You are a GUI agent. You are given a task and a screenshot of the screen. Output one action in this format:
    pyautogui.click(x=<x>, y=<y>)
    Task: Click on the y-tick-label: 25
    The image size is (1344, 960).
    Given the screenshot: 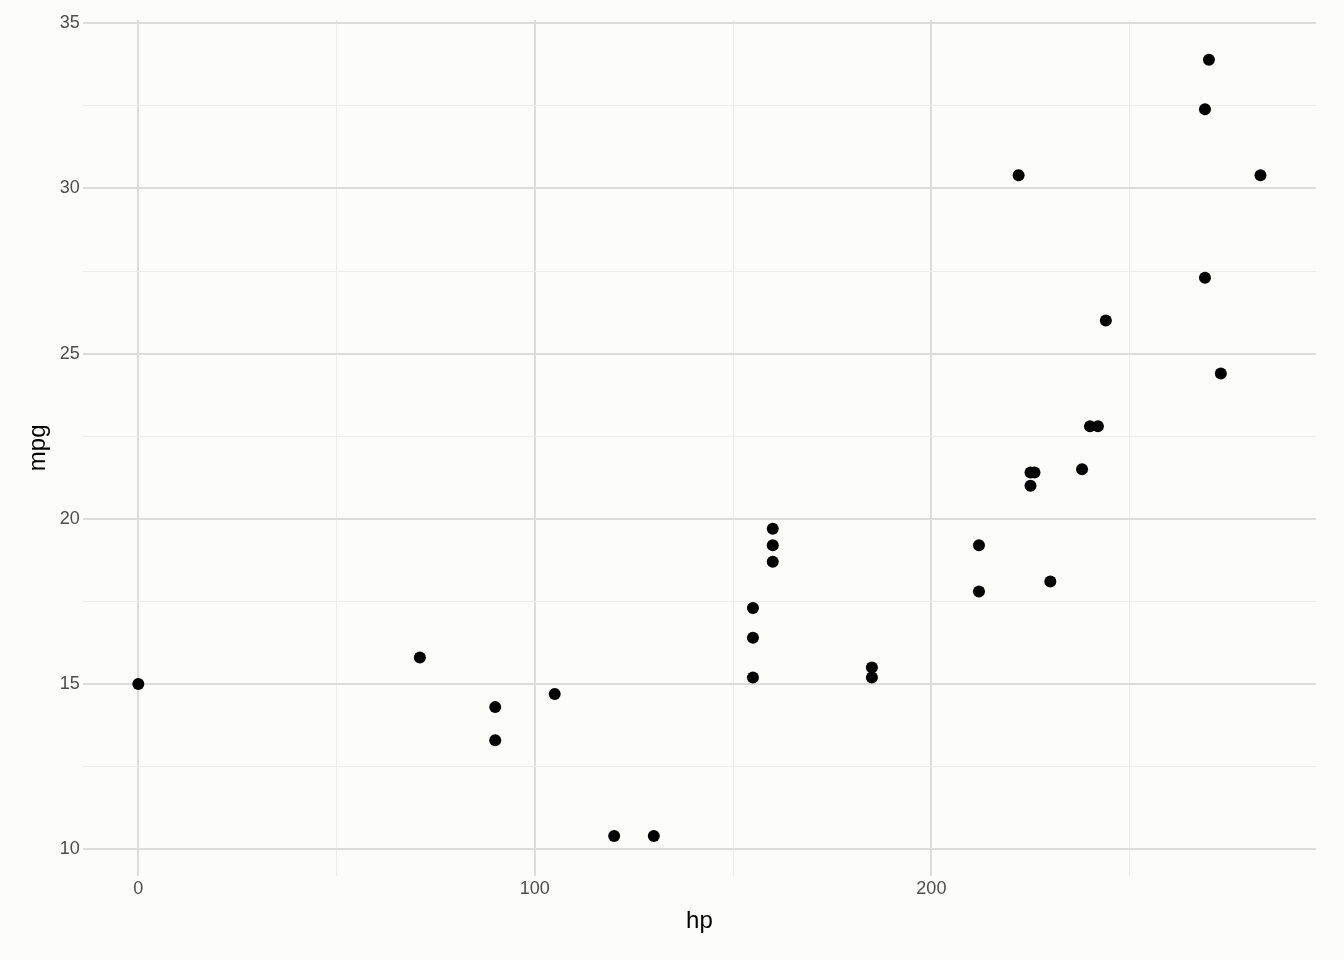 What is the action you would take?
    pyautogui.click(x=69, y=352)
    